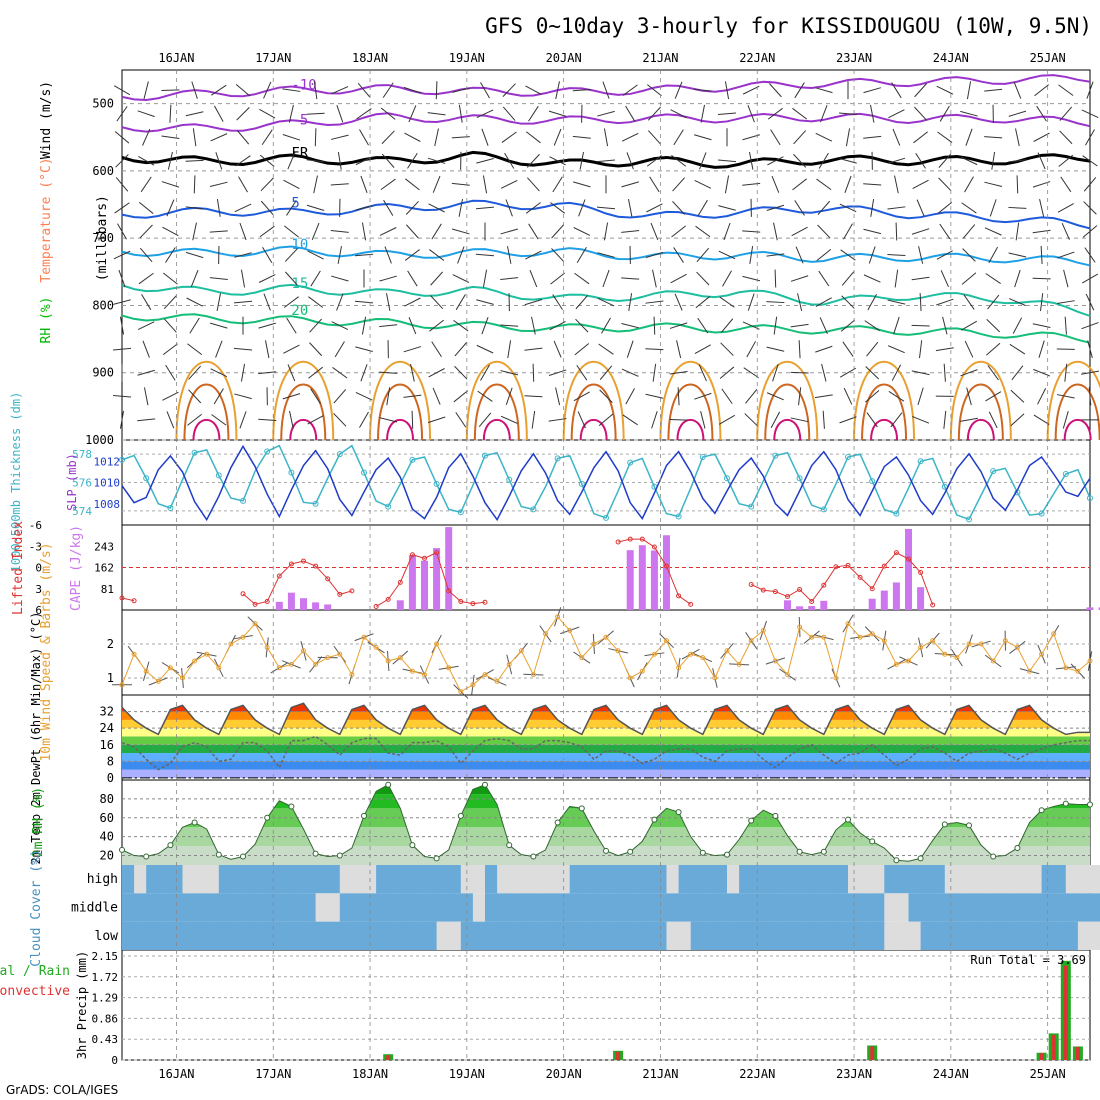 This screenshot has width=1100, height=1100. What do you see at coordinates (38, 568) in the screenshot?
I see `li-tick-label: 0` at bounding box center [38, 568].